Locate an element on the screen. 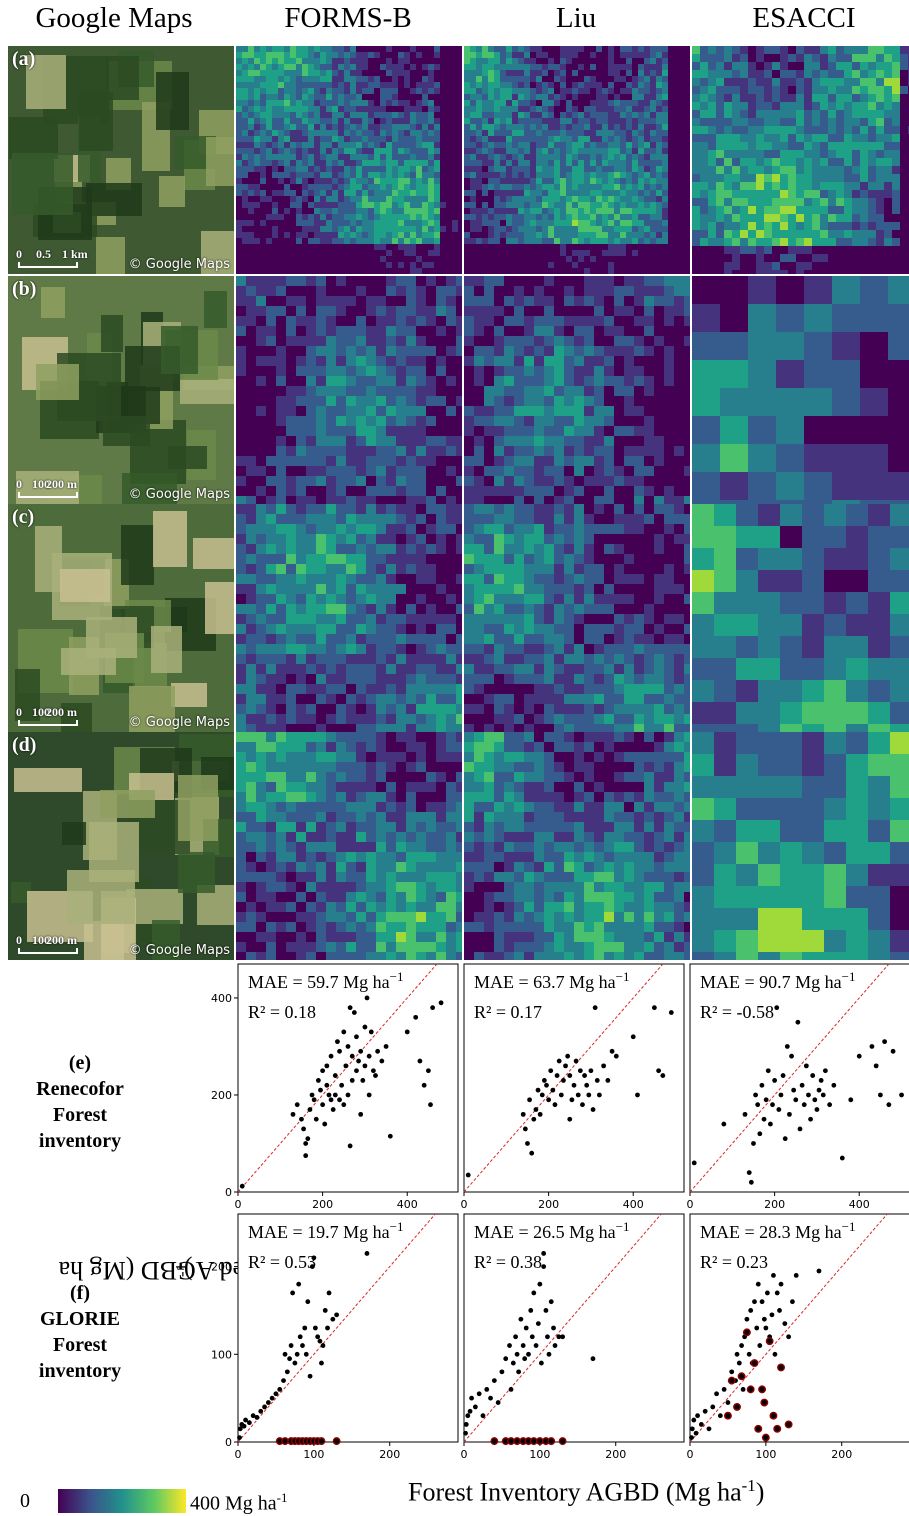 The width and height of the screenshot is (909, 1516). scale-bar: 0 100 200 m is located at coordinates (61, 713).